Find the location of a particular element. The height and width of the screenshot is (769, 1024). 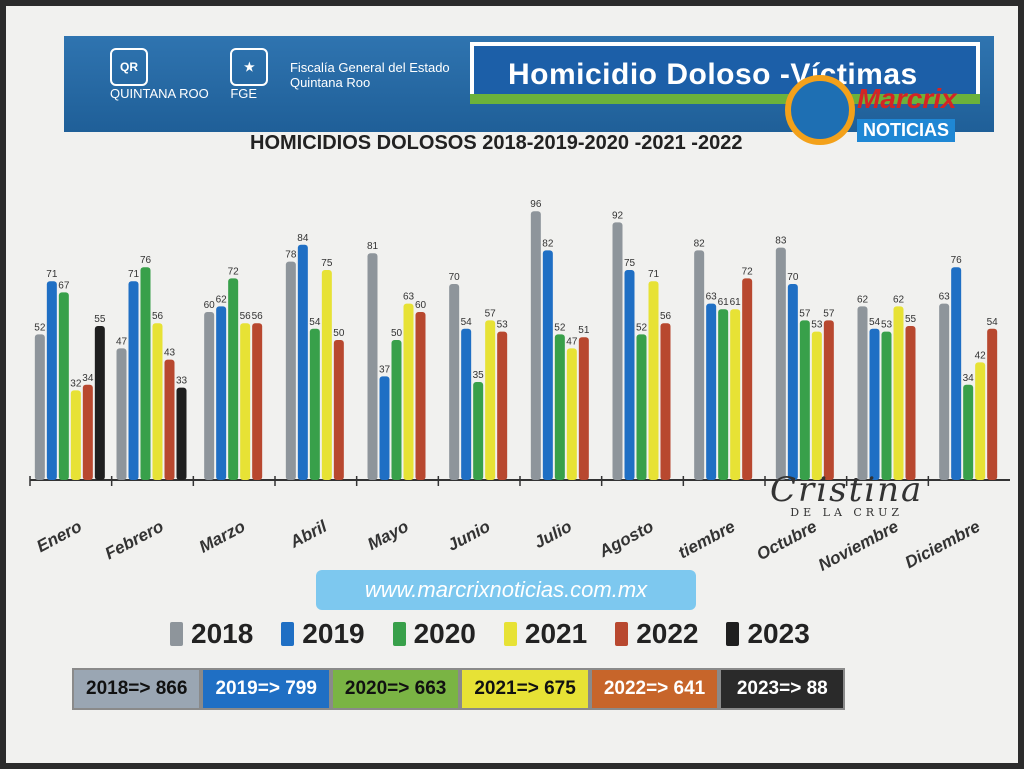

bar-2019-agosto is located at coordinates (629, 375).